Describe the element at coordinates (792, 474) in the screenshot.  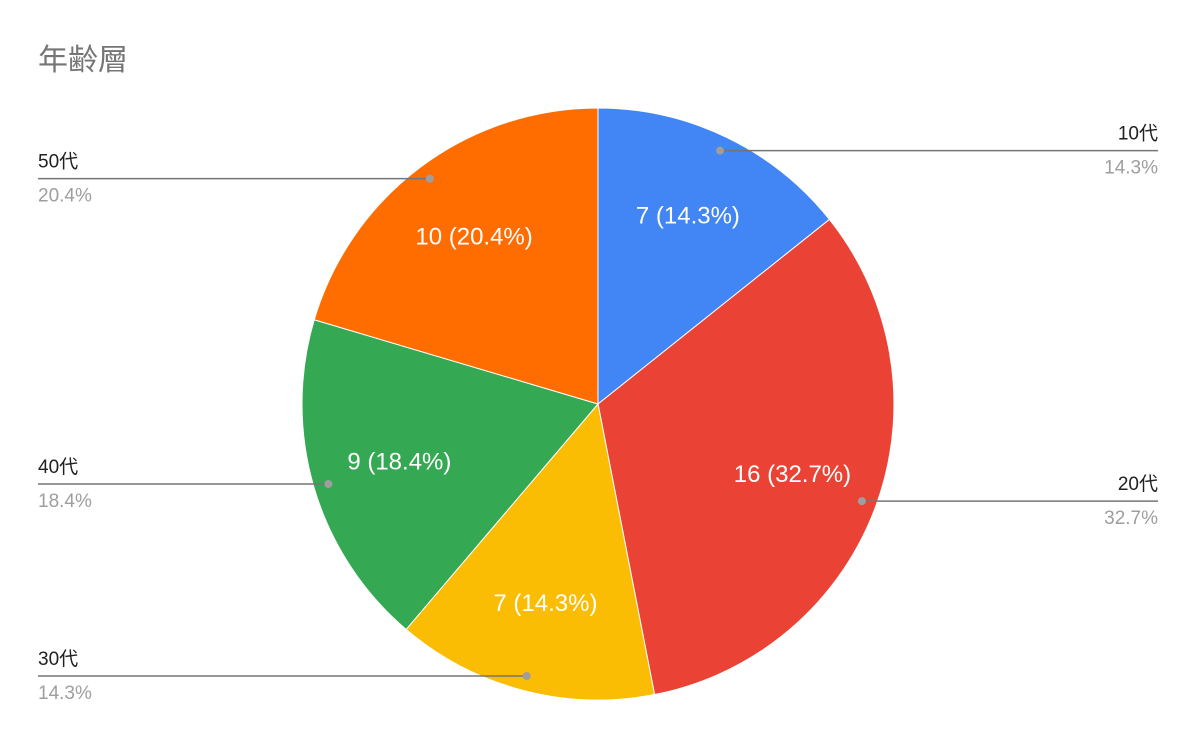
I see `slice-label: 16 (32.7%)` at that location.